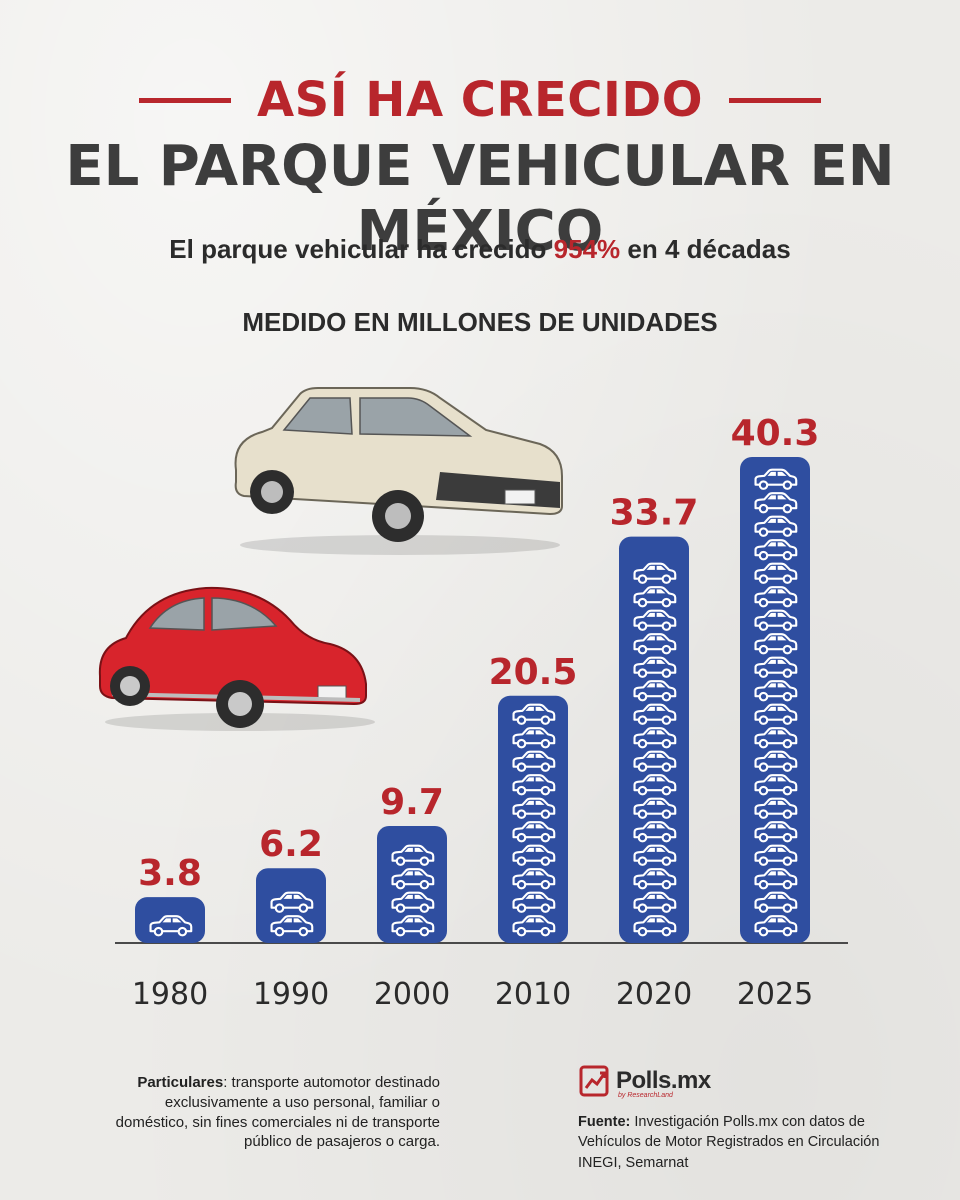 The image size is (960, 1200). I want to click on source-term: Fuente:, so click(604, 1122).